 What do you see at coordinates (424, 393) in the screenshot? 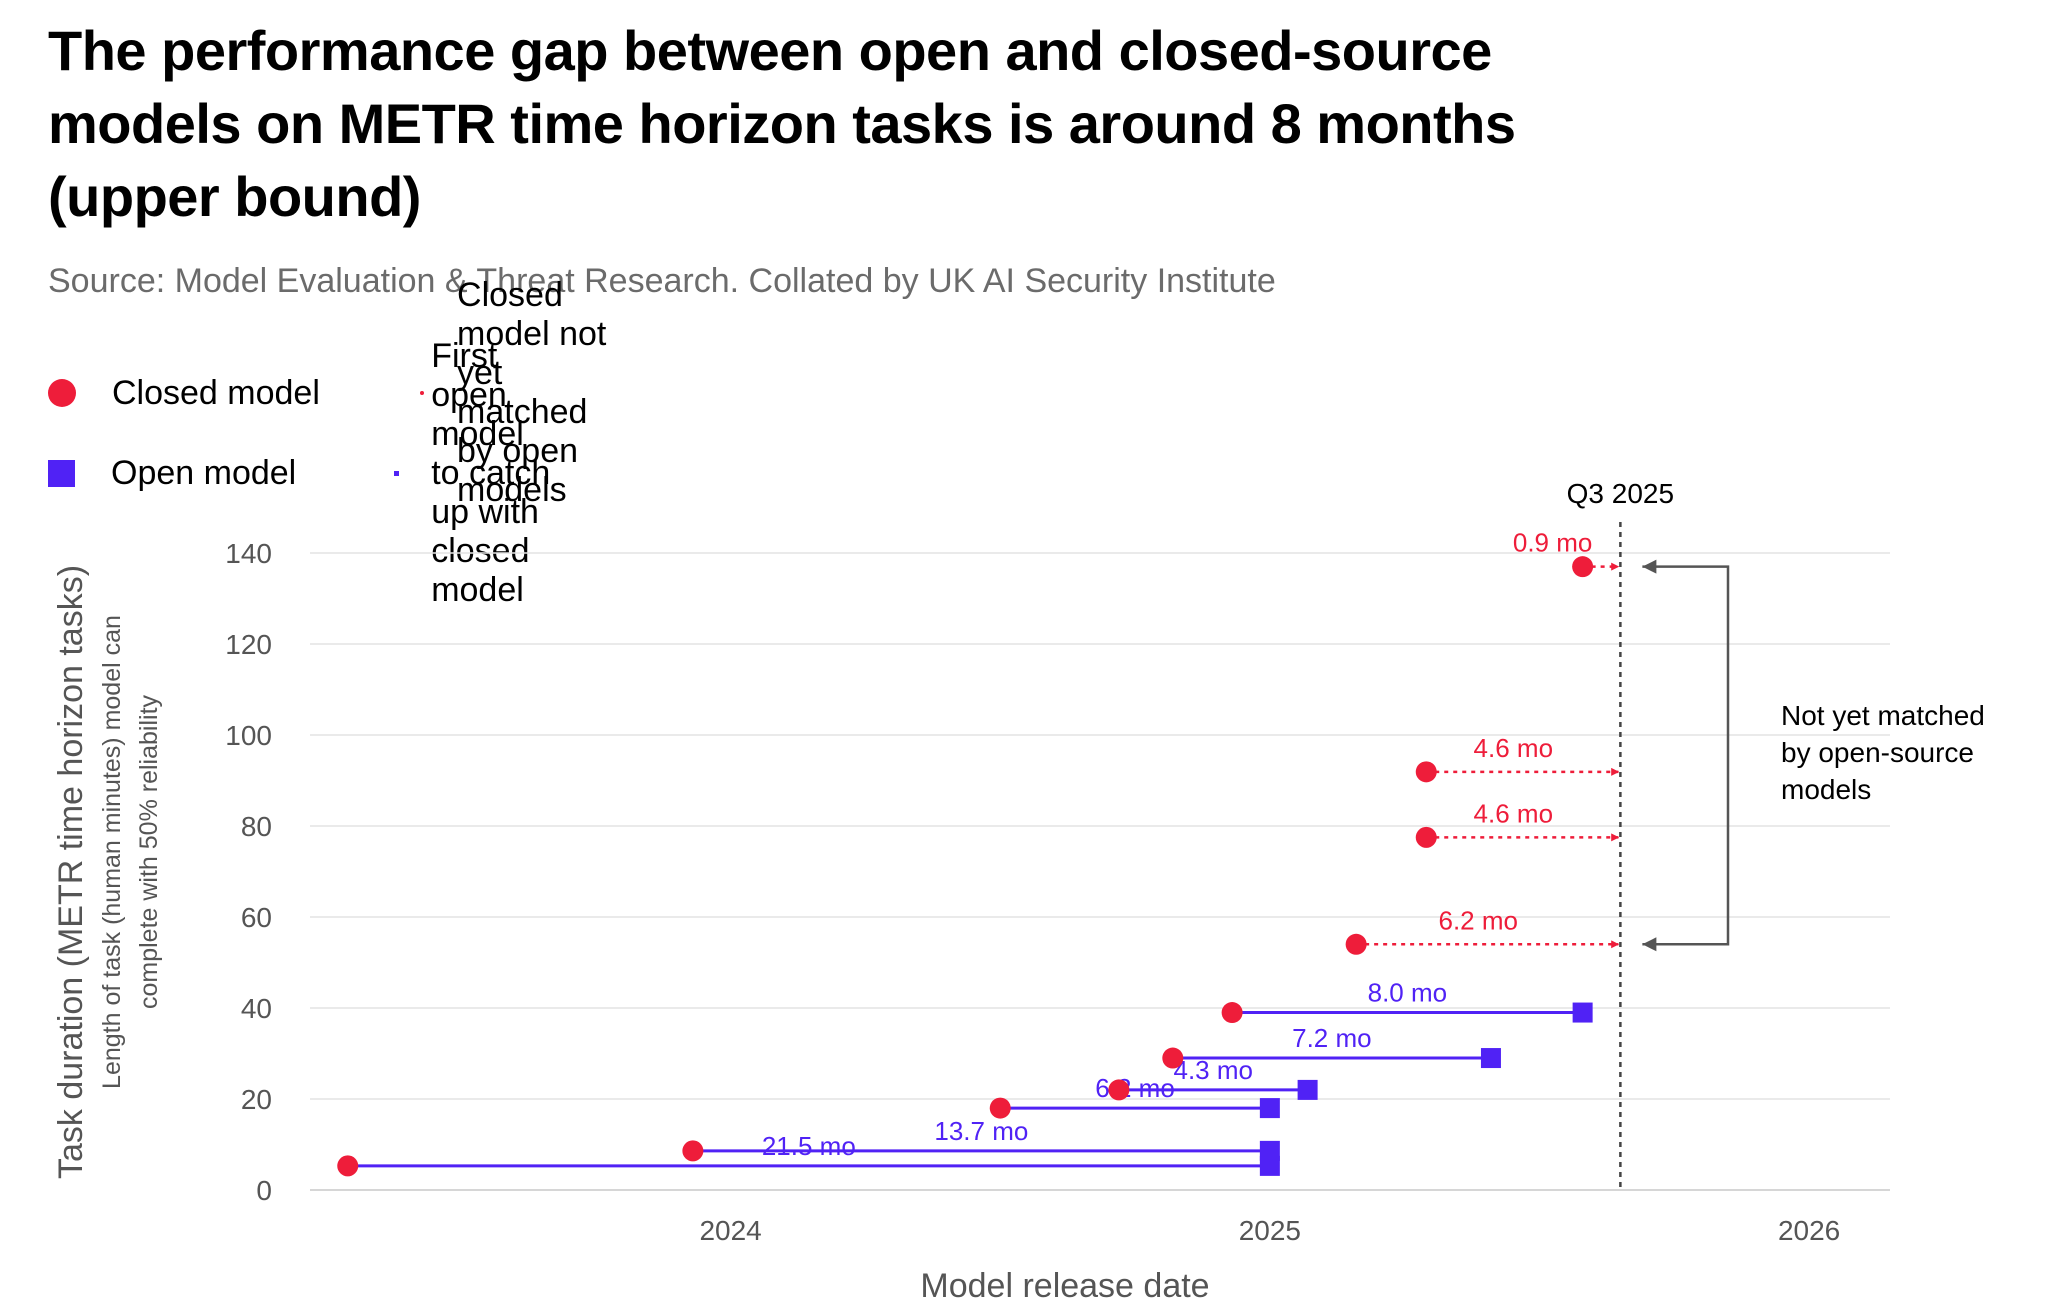
I see `legend-dotted-line` at bounding box center [424, 393].